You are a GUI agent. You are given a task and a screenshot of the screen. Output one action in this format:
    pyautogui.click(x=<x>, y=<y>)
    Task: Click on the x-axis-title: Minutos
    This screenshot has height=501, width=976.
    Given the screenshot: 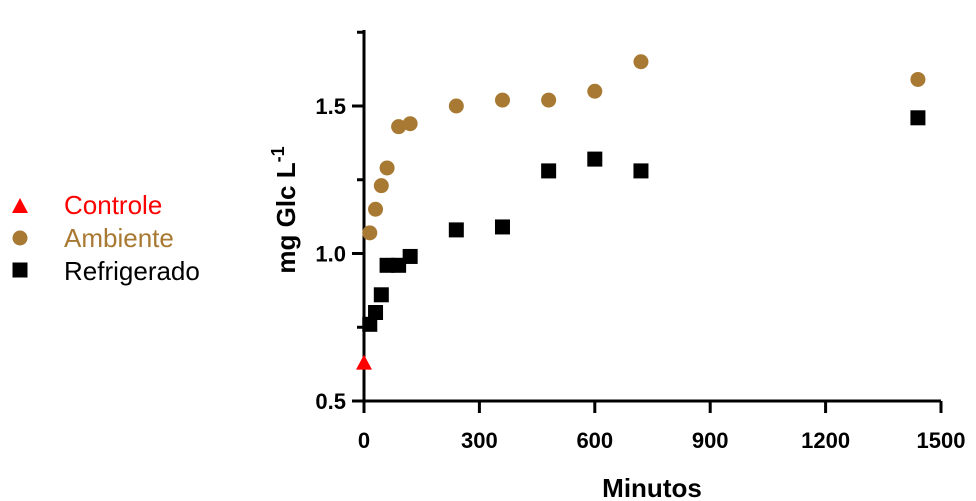 What is the action you would take?
    pyautogui.click(x=652, y=487)
    